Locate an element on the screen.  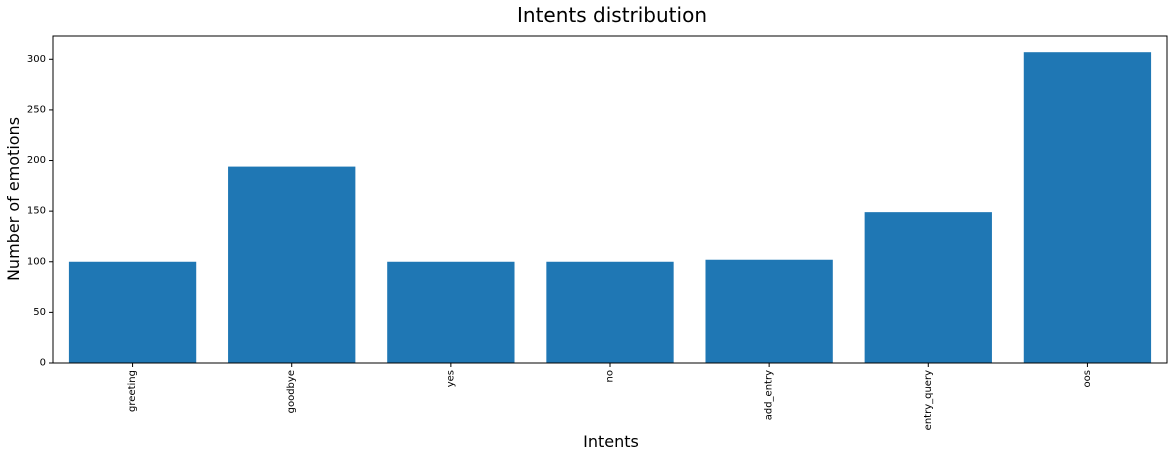
bar-yes is located at coordinates (451, 312).